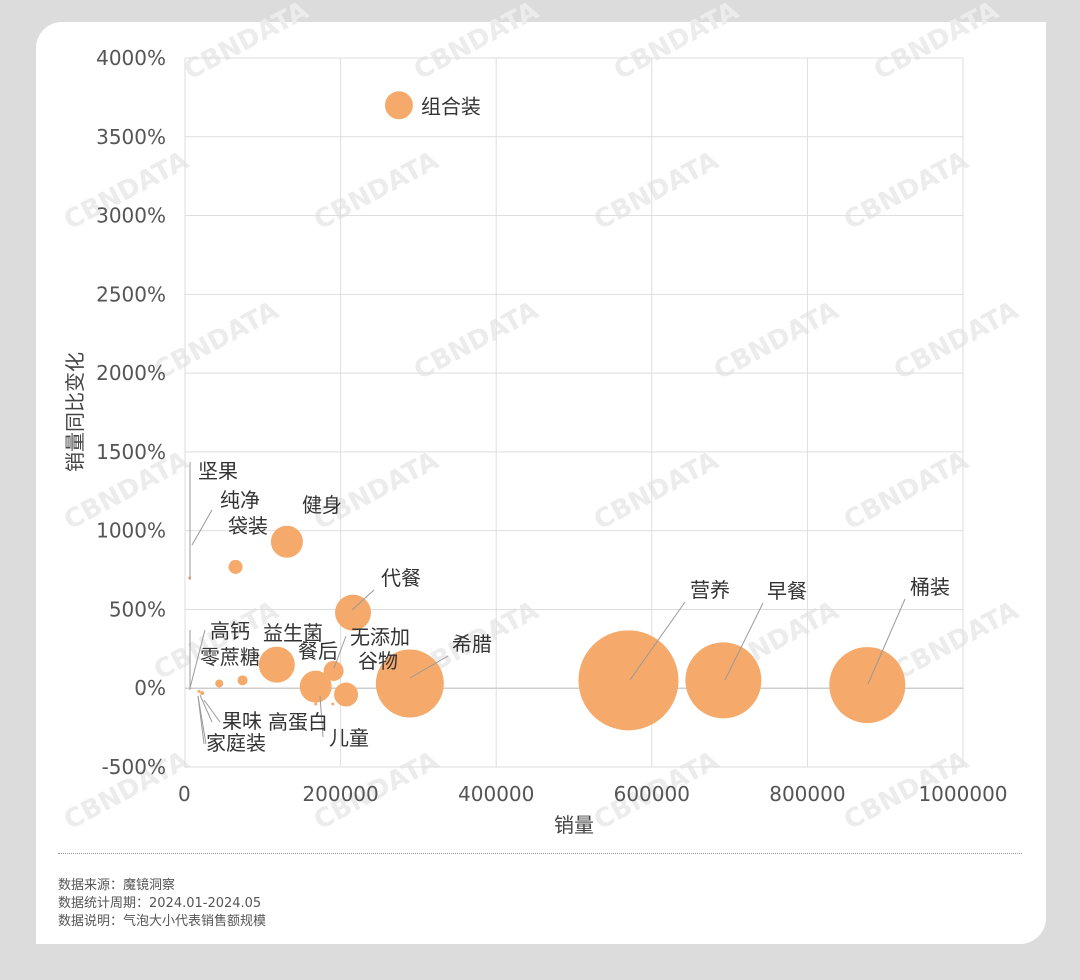 This screenshot has width=1080, height=980. Describe the element at coordinates (219, 683) in the screenshot. I see `bubble-零蔗糖` at that location.